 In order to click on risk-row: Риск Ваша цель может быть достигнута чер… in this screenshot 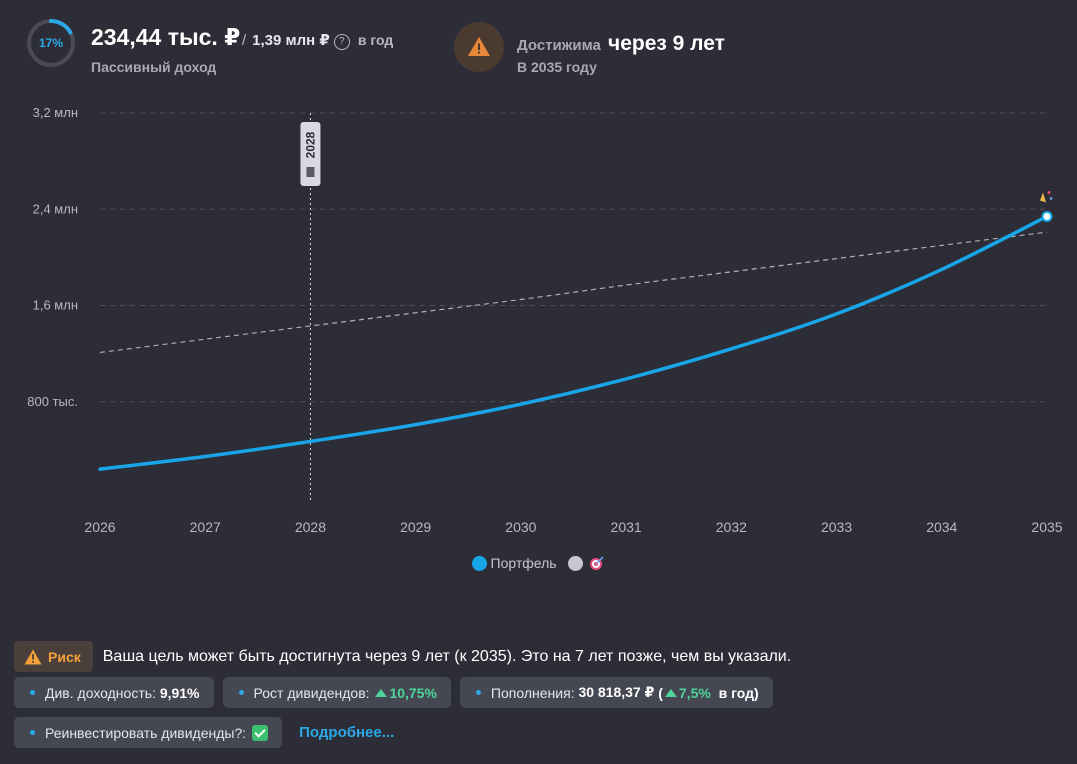, I will do `click(402, 656)`.